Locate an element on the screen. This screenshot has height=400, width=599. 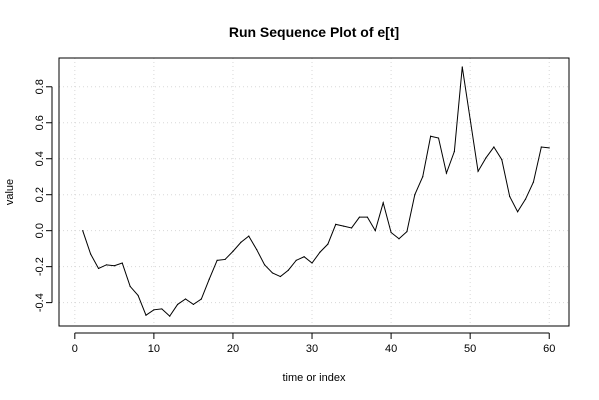
x-tick-label-5: 50 is located at coordinates (470, 349).